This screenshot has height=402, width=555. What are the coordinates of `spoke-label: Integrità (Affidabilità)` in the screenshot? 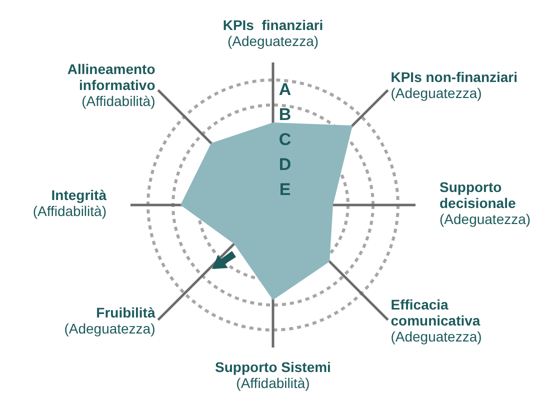 It's located at (69, 202).